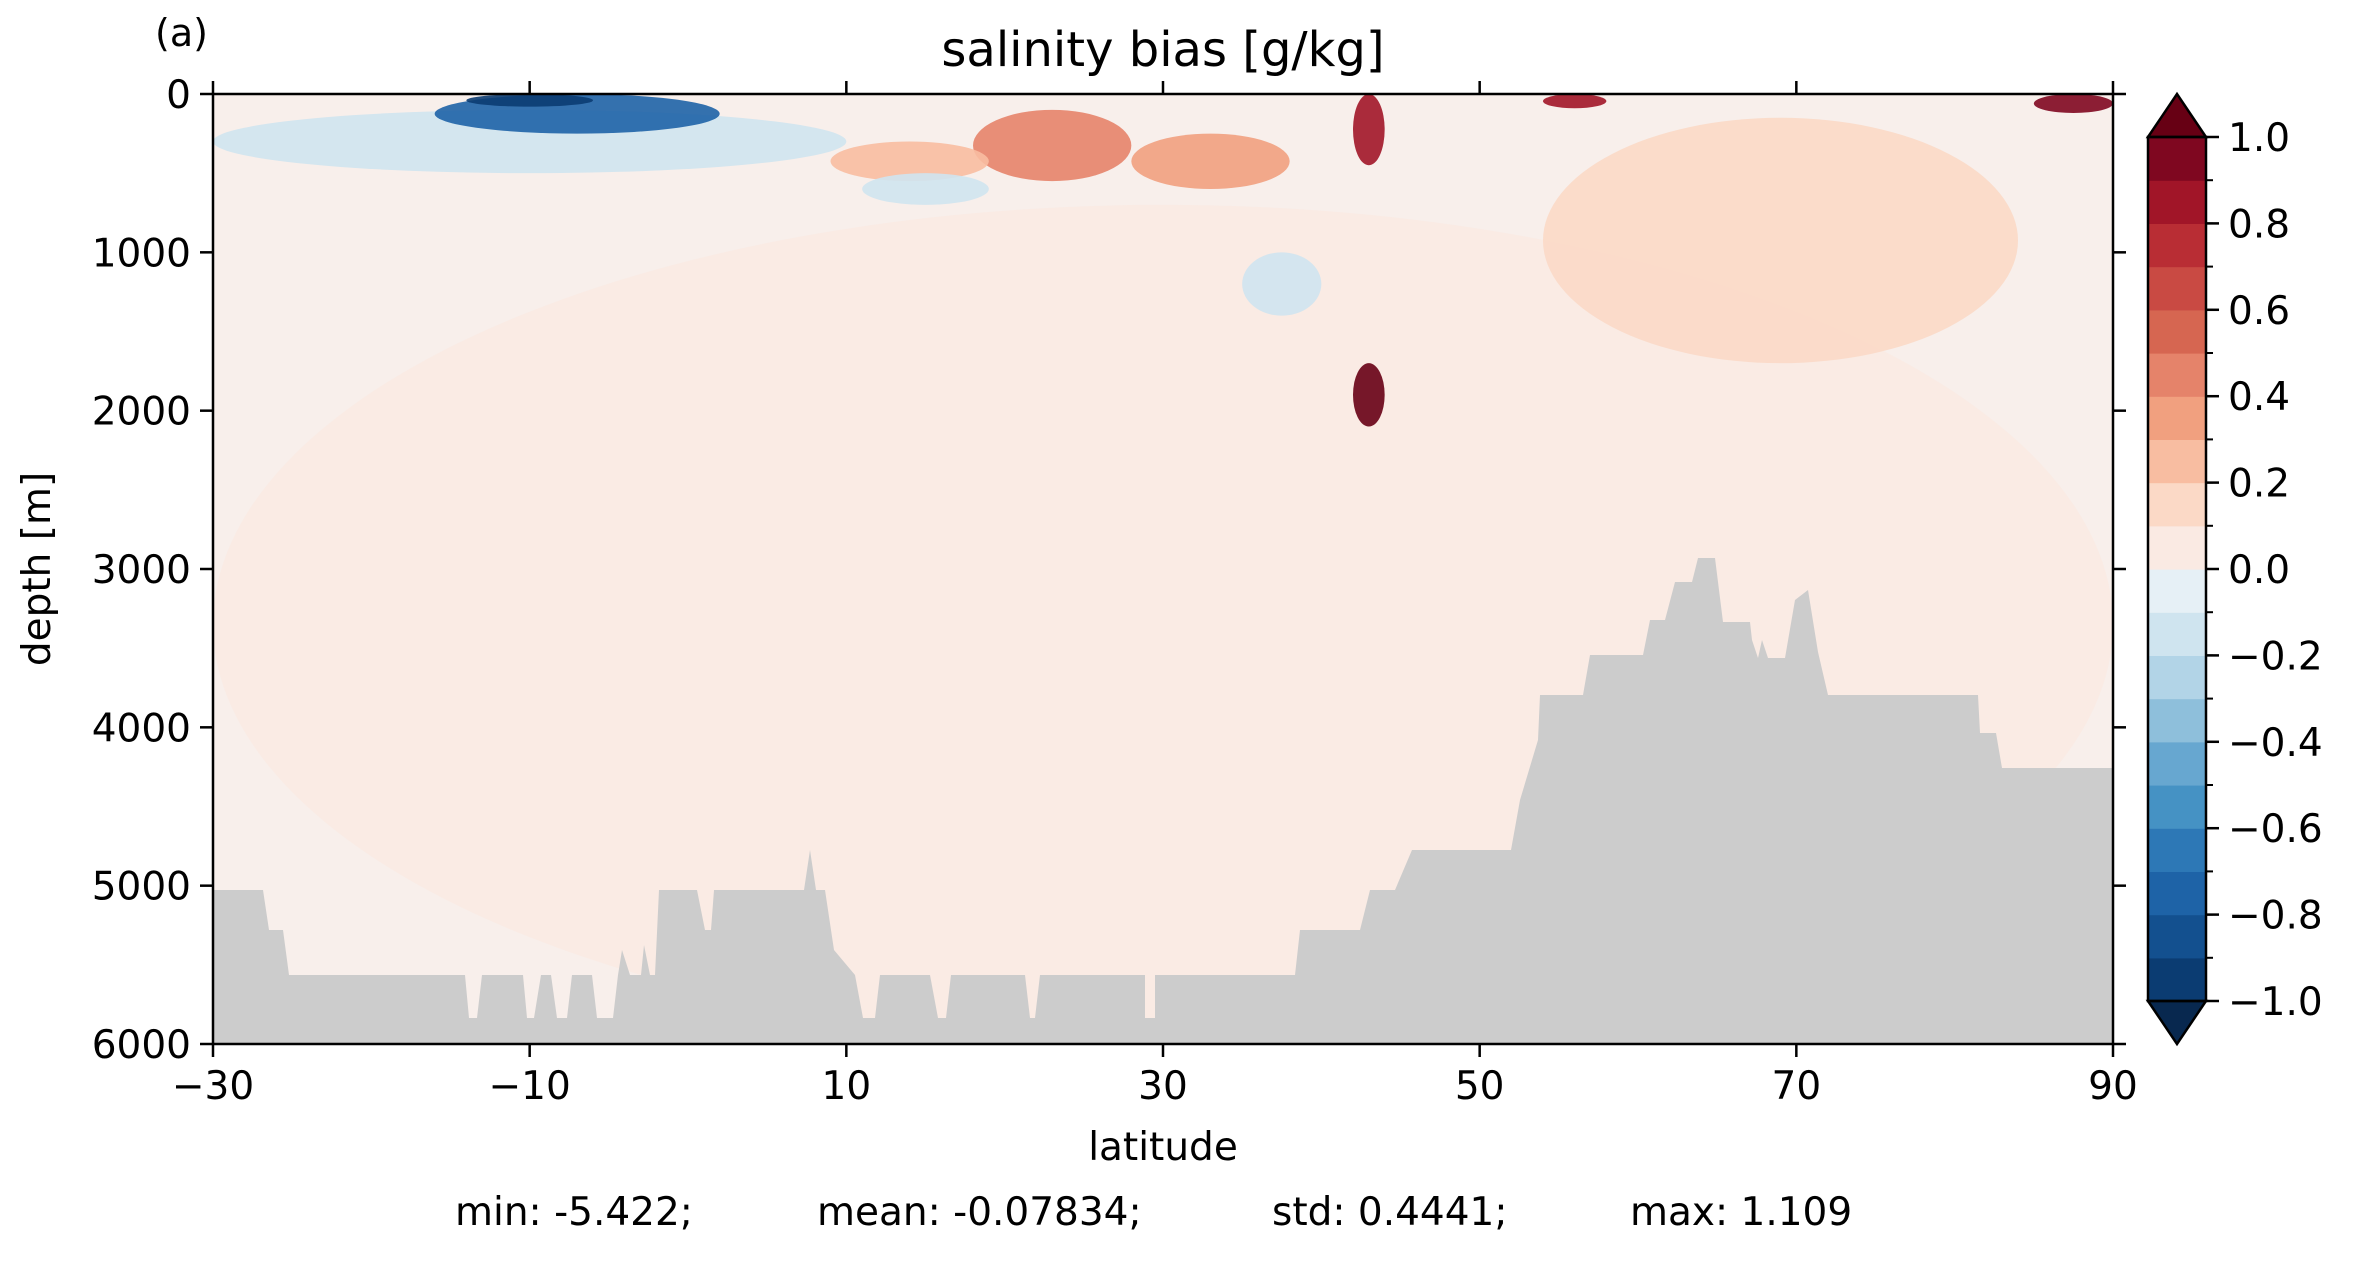  I want to click on y-tick-label: 2000, so click(141, 412).